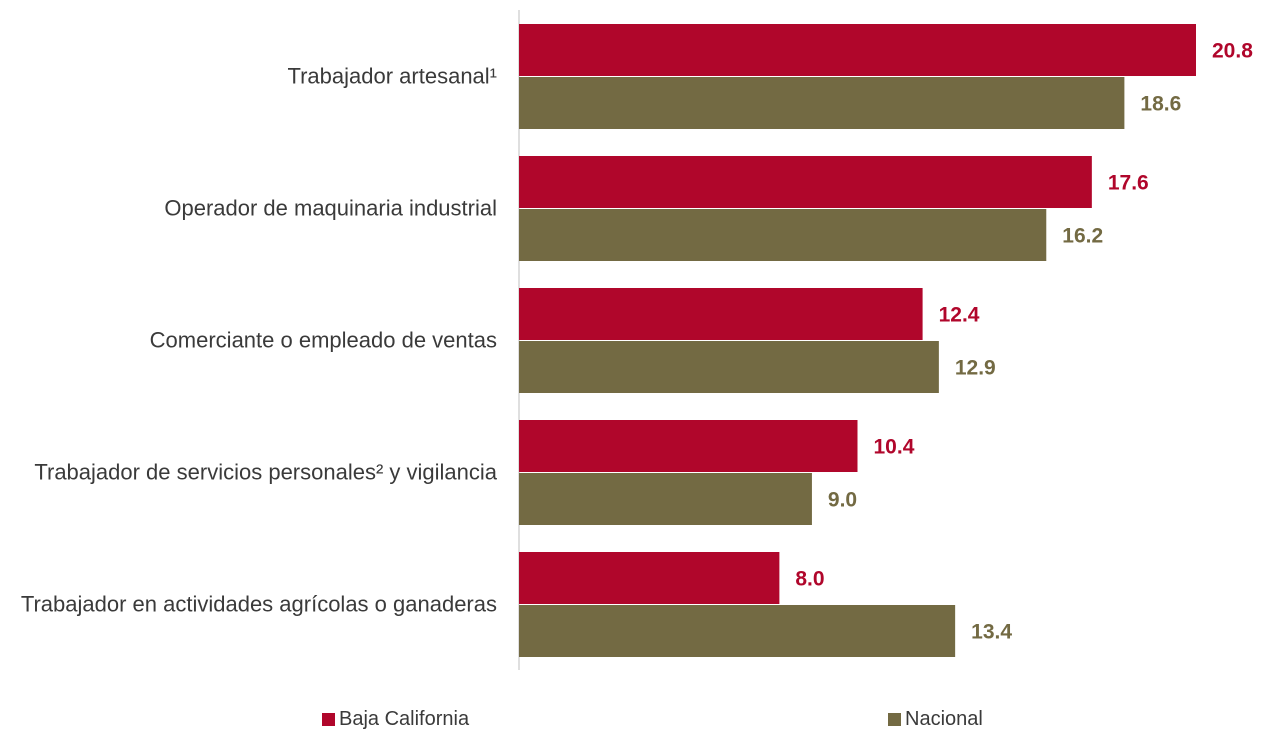  I want to click on category-label: Trabajador artesanal¹, so click(392, 76).